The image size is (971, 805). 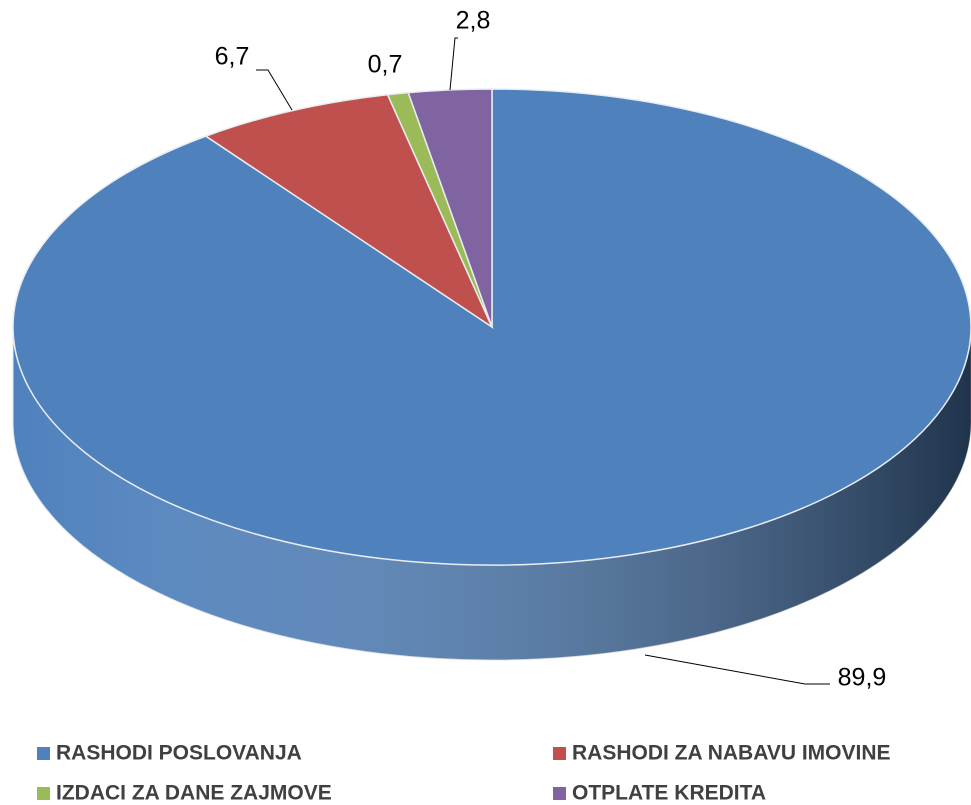 I want to click on legend-label: RASHODI ZA NABAVU IMOVINE, so click(x=731, y=753).